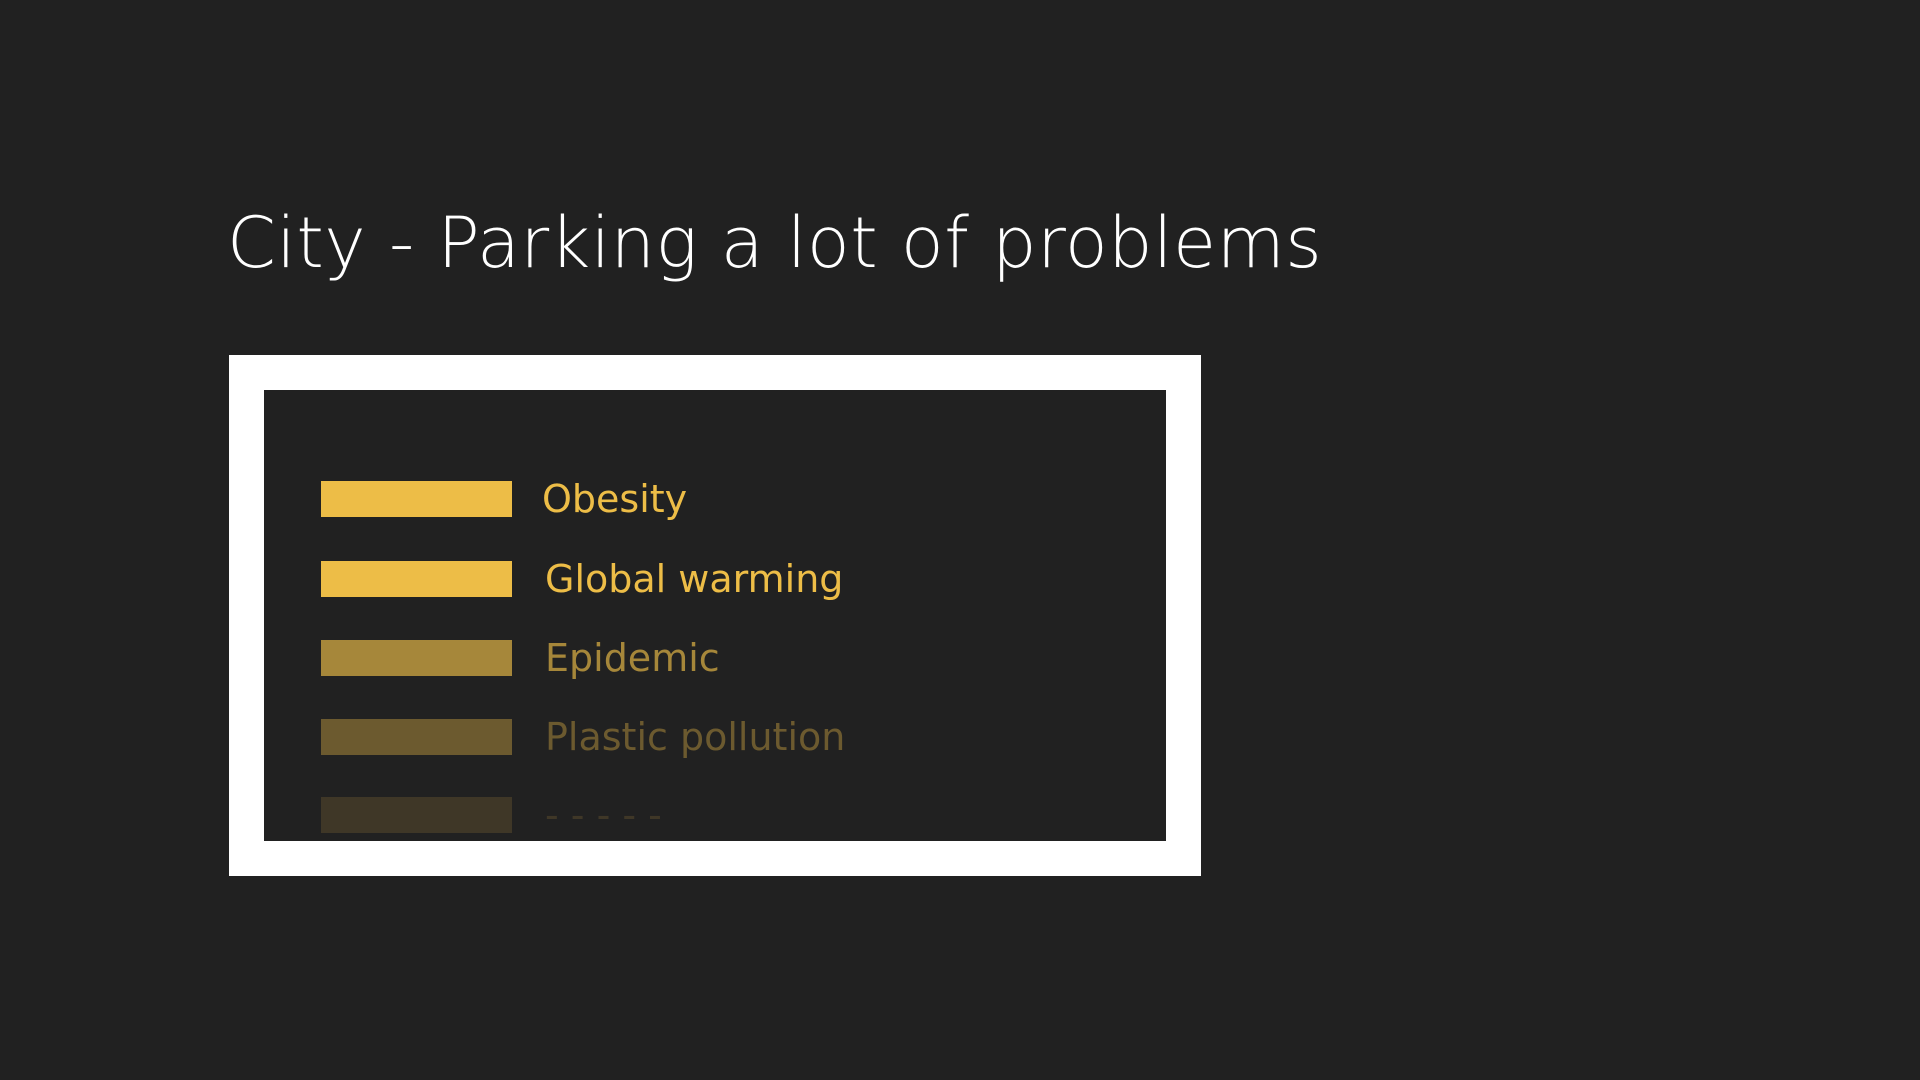 This screenshot has height=1080, width=1920. I want to click on legend-label: Epidemic, so click(632, 658).